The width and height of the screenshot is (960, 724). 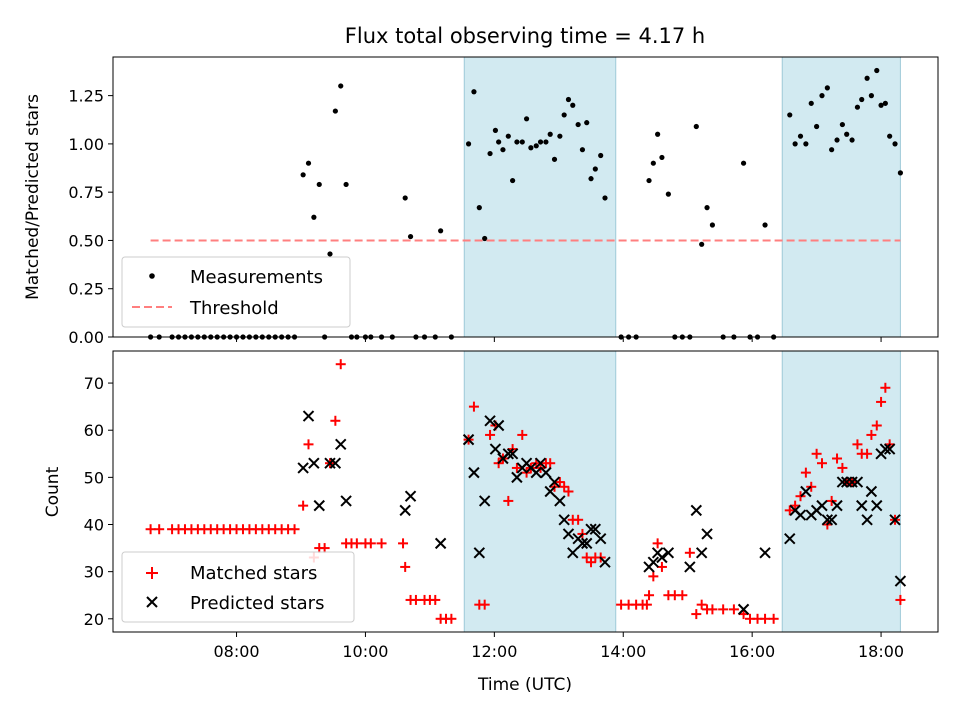 What do you see at coordinates (53, 491) in the screenshot?
I see `bottom-y-axis-label: Count` at bounding box center [53, 491].